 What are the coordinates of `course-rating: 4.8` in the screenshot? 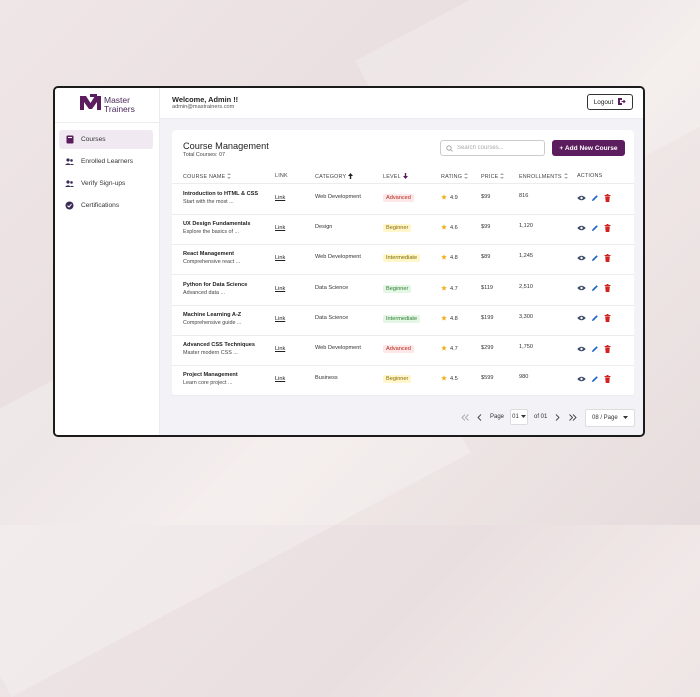 It's located at (449, 258).